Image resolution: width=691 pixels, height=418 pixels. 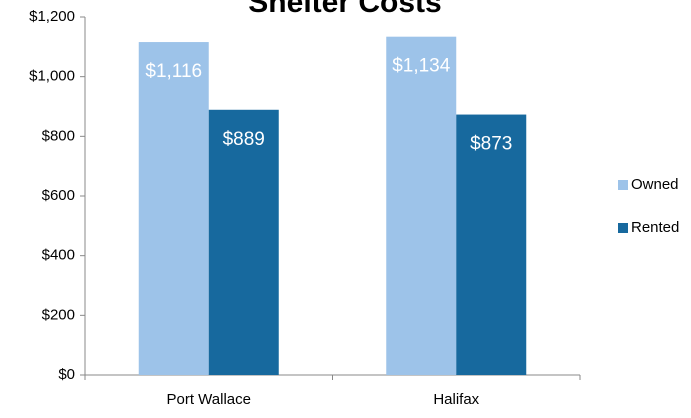 What do you see at coordinates (456, 399) in the screenshot?
I see `x-tick-label: Halifax` at bounding box center [456, 399].